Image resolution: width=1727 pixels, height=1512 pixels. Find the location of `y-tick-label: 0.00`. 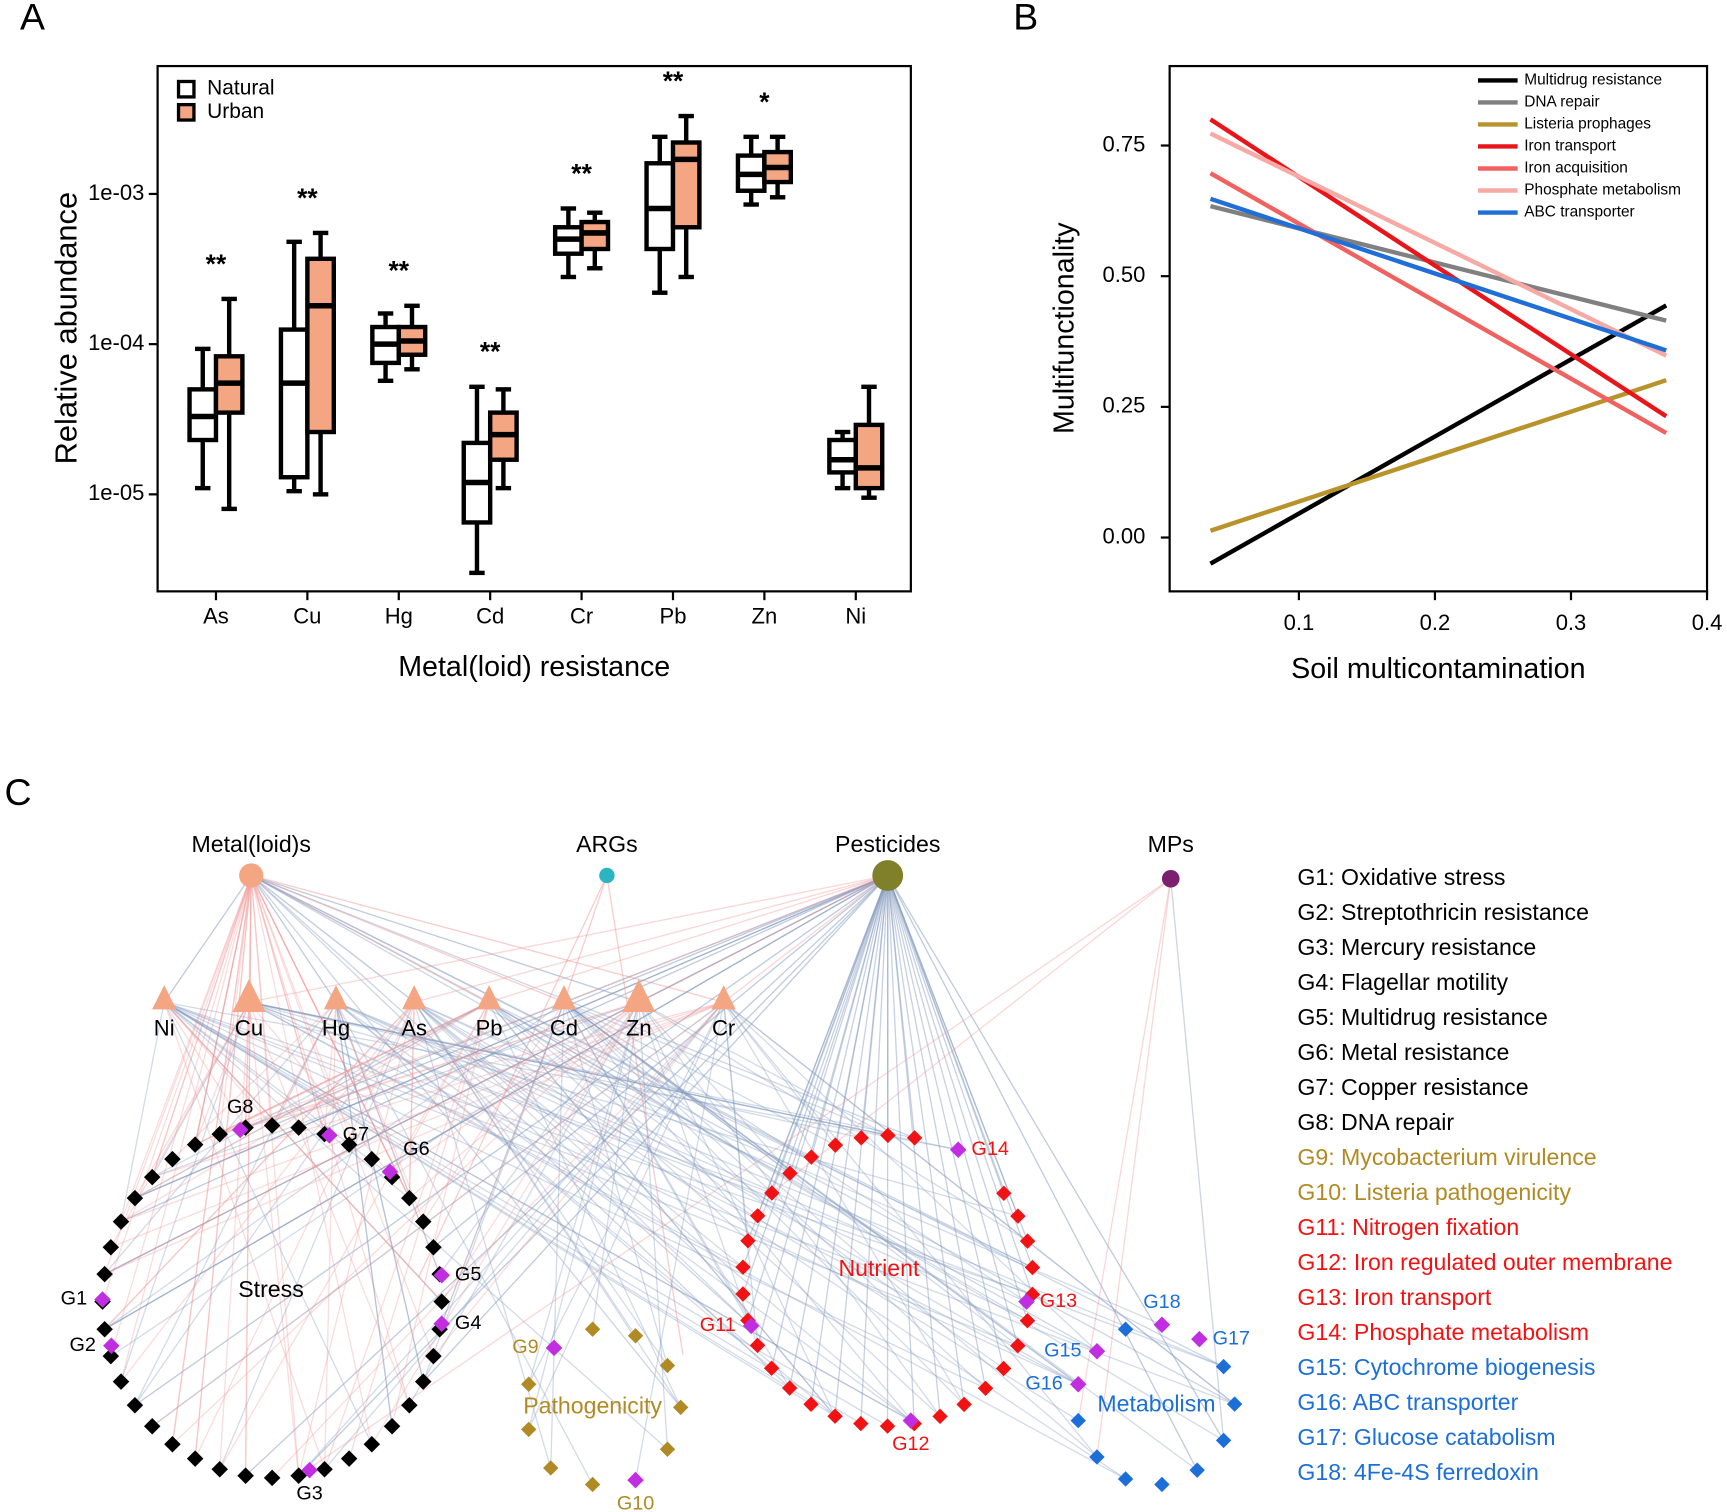

y-tick-label: 0.00 is located at coordinates (1124, 535).